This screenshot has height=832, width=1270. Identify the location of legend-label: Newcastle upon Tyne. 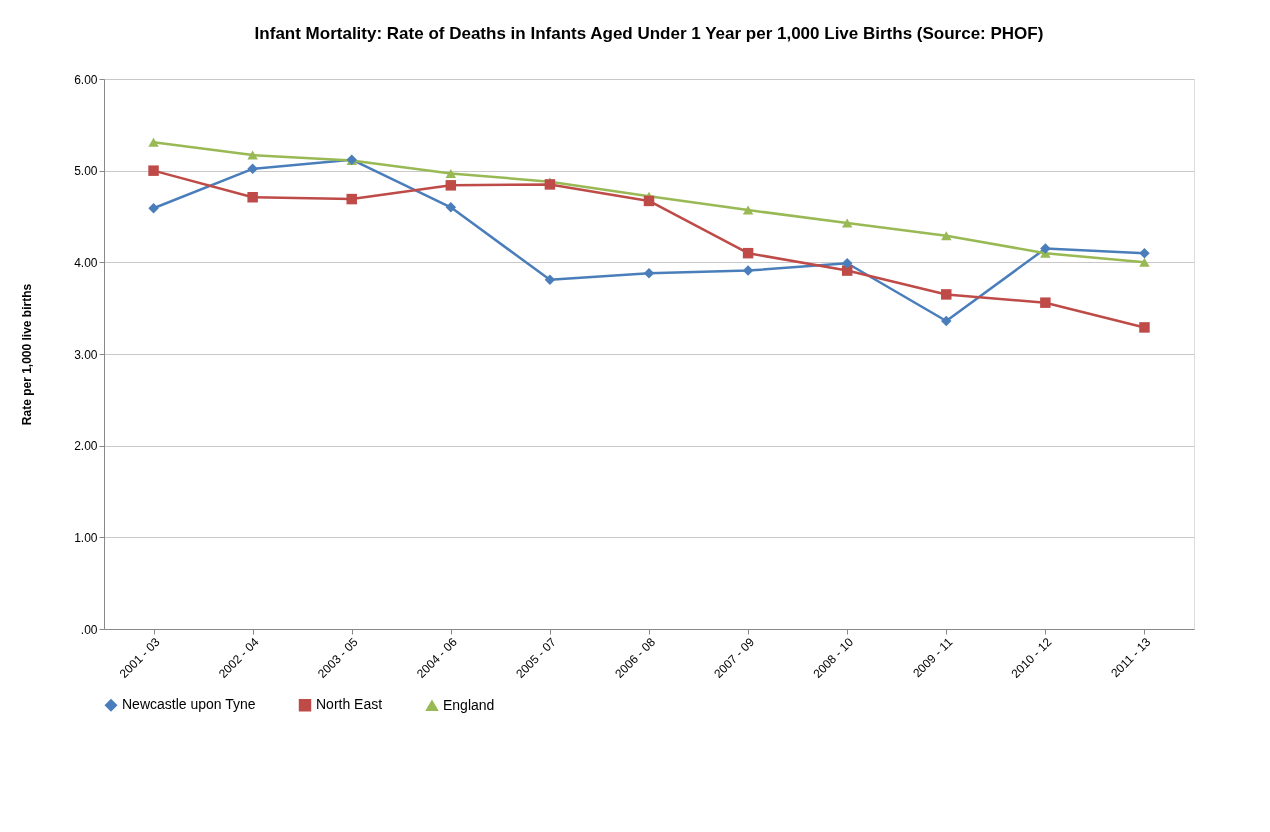
(189, 704).